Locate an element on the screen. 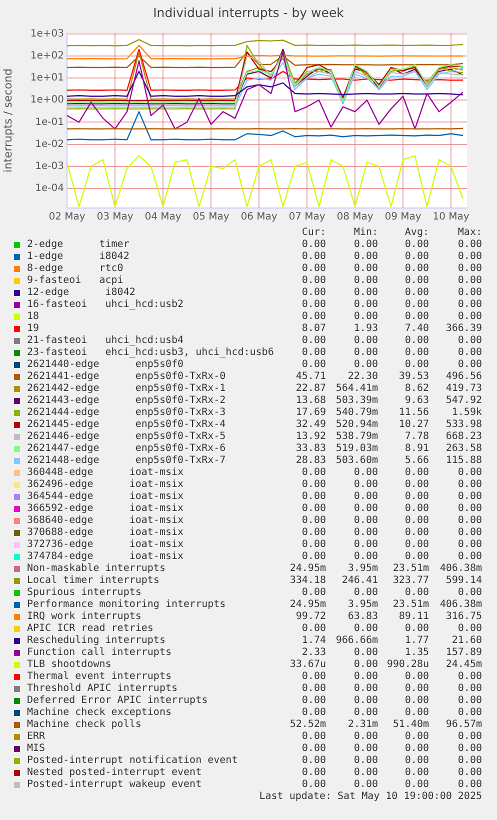 The height and width of the screenshot is (820, 497). legend-label: Spurious interrupts is located at coordinates (84, 593).